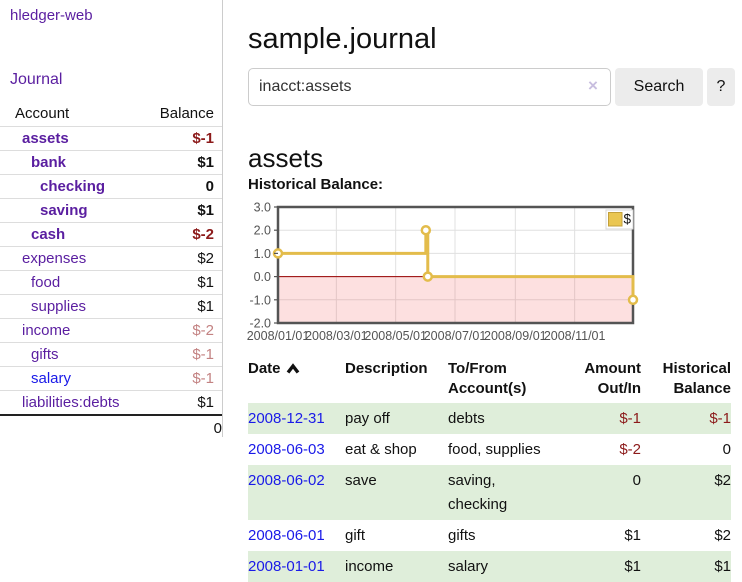 The width and height of the screenshot is (742, 582). What do you see at coordinates (630, 449) in the screenshot?
I see `register-amount: $-2` at bounding box center [630, 449].